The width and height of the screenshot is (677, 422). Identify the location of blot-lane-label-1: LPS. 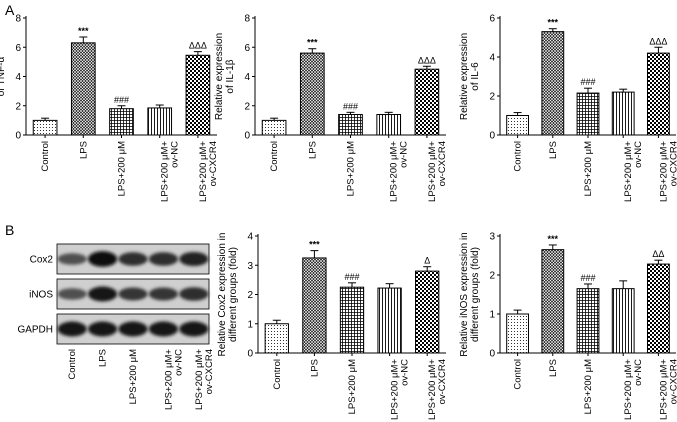
(103, 358).